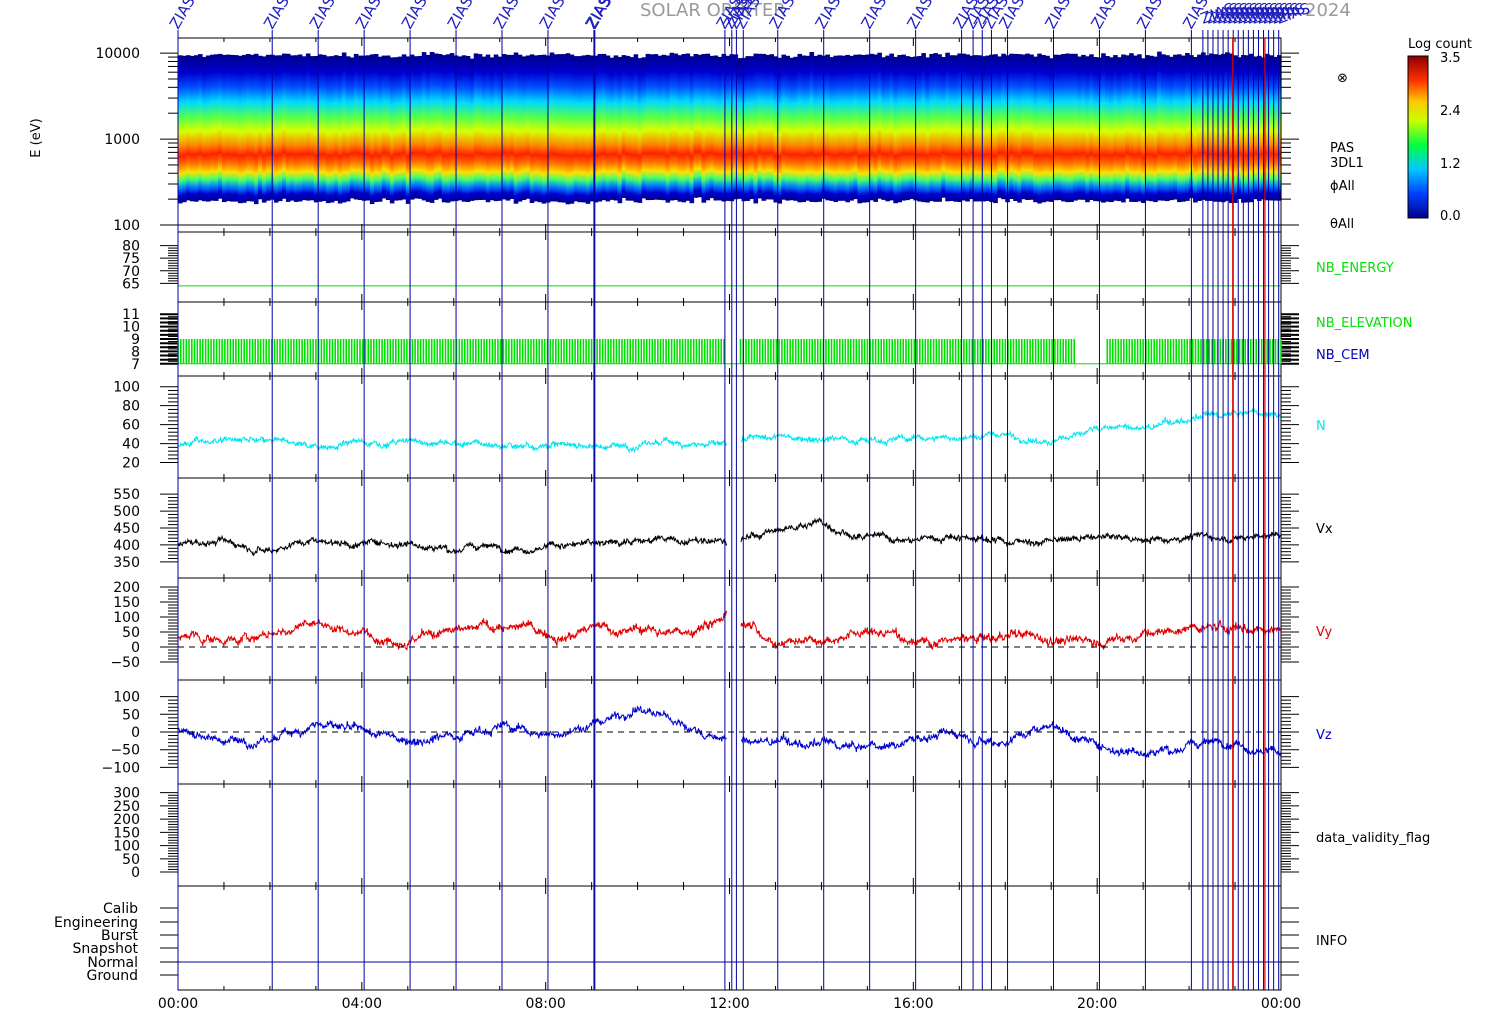 Image resolution: width=1512 pixels, height=1020 pixels. Describe the element at coordinates (729, 267) in the screenshot. I see `nb_energy-frame` at that location.